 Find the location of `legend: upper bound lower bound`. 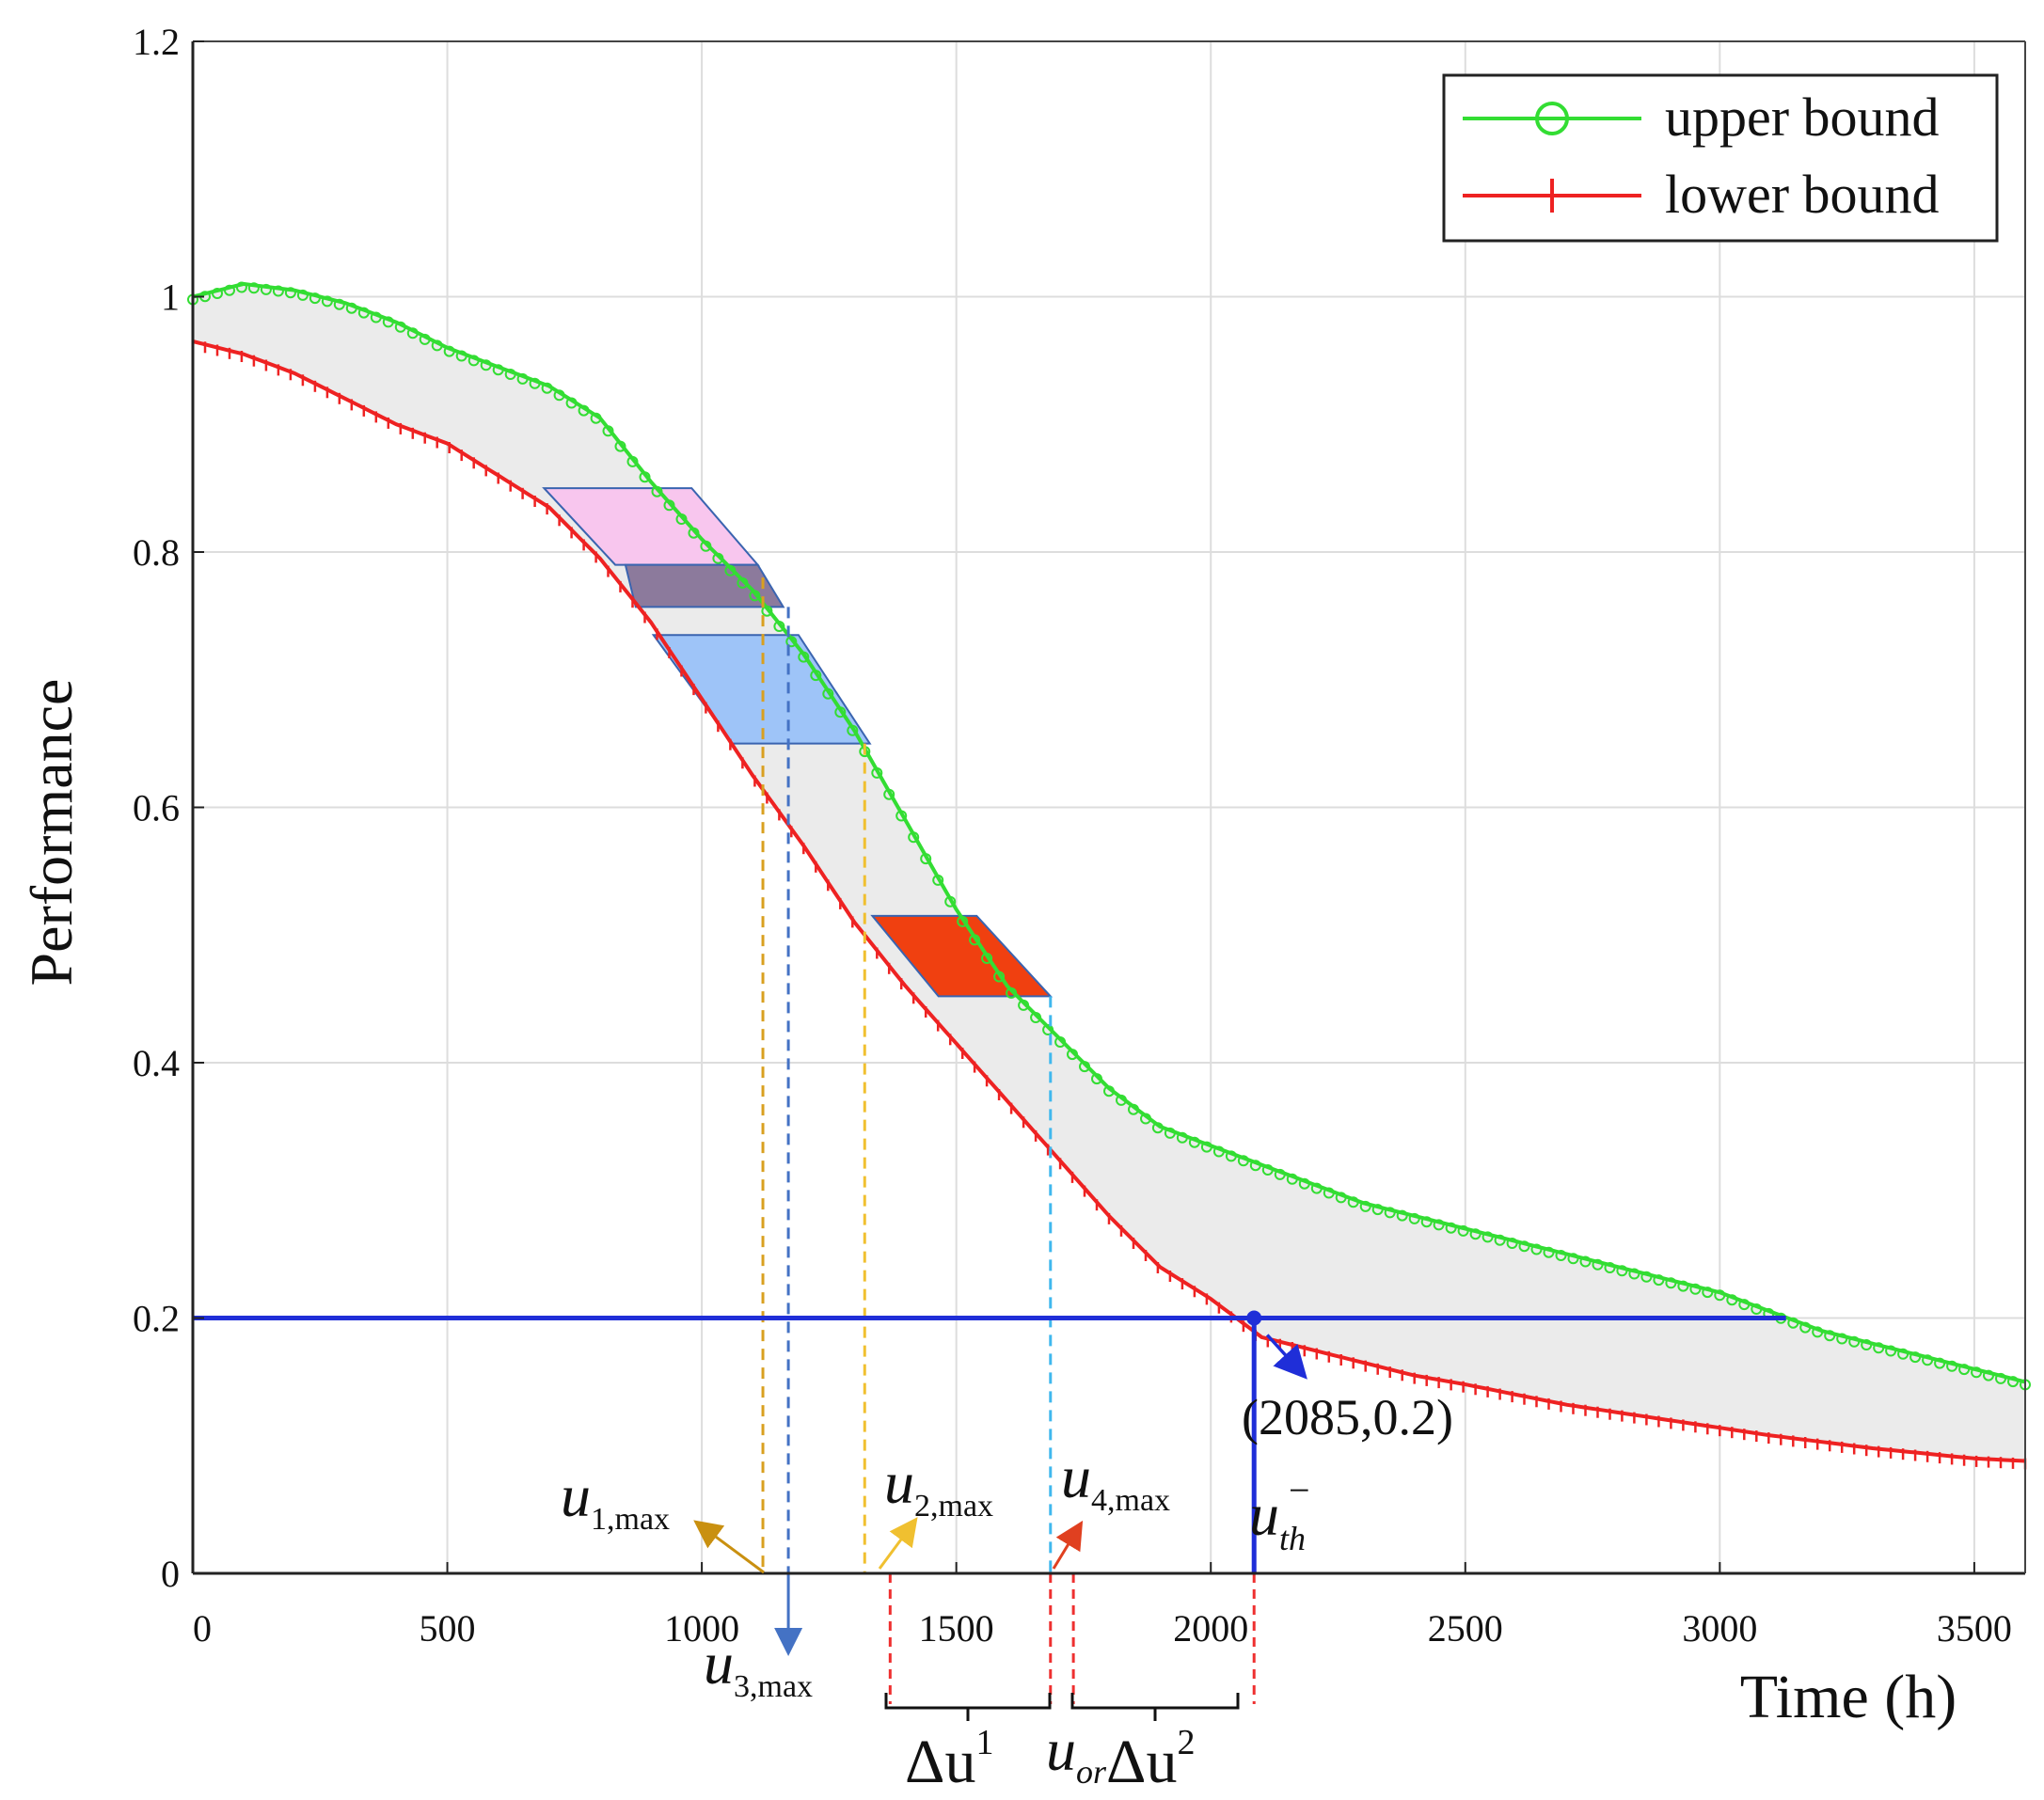

legend: upper bound lower bound is located at coordinates (1720, 158).